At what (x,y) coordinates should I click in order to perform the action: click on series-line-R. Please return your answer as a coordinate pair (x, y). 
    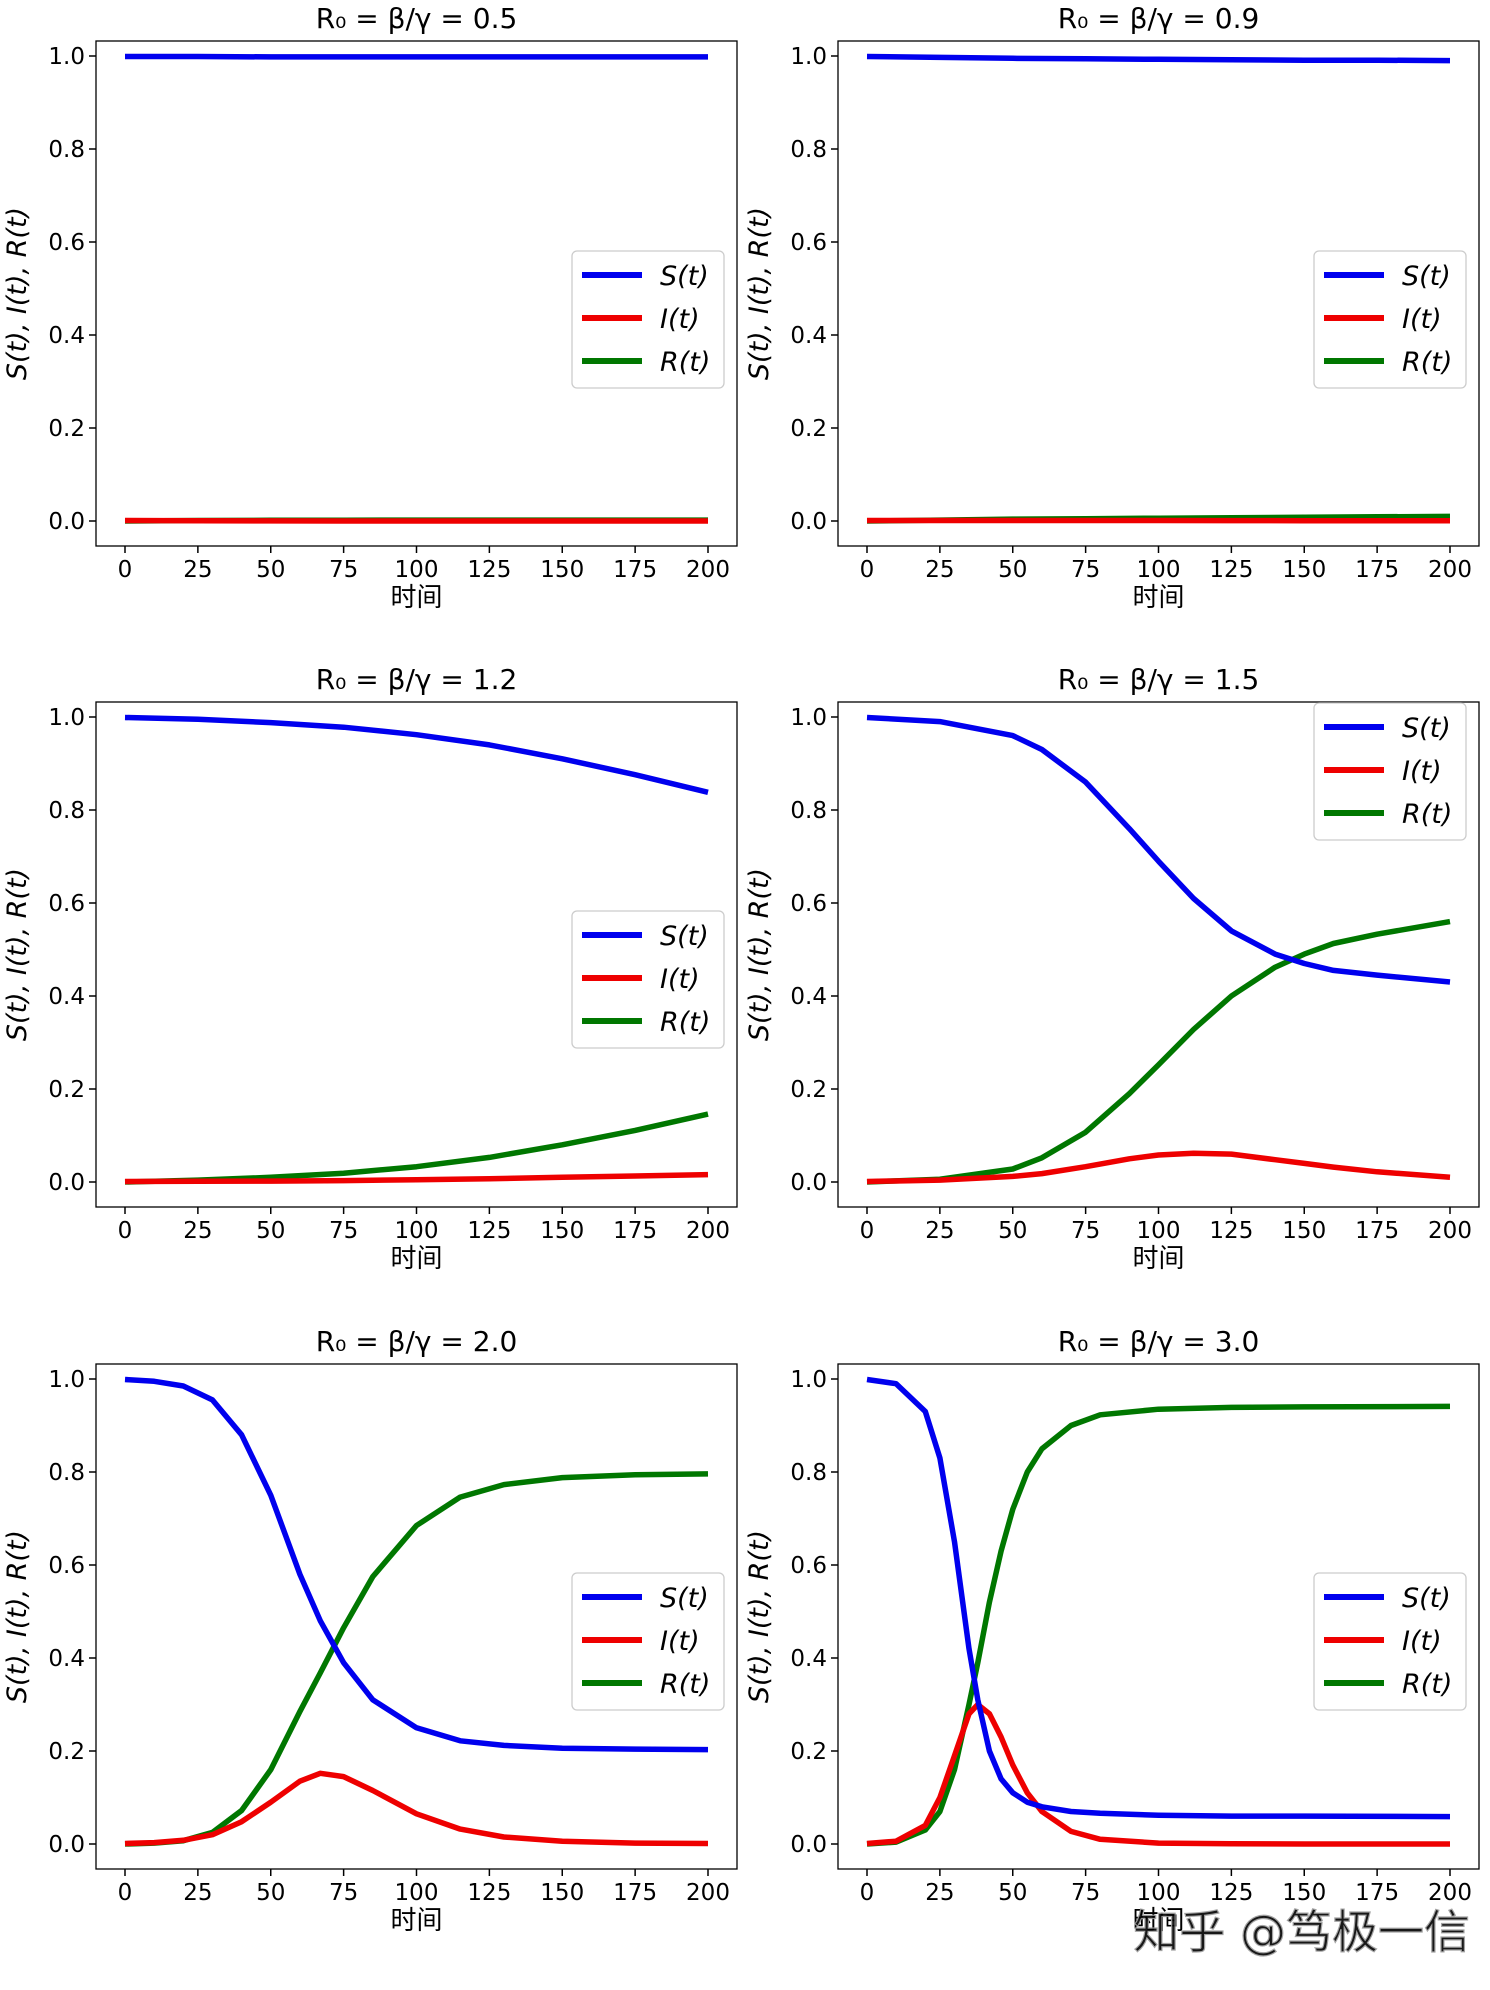
    Looking at the image, I should click on (416, 1148).